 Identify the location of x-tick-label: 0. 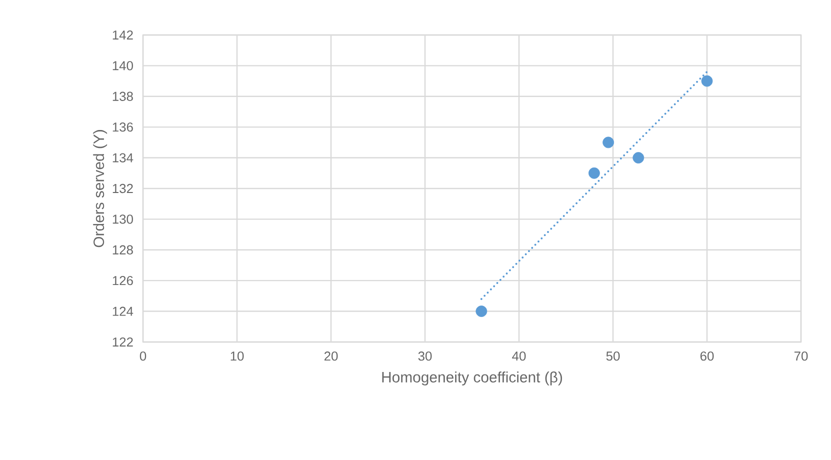
(143, 356).